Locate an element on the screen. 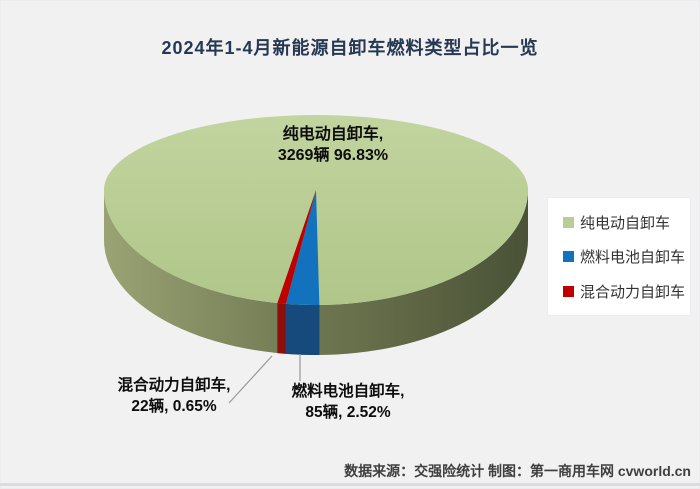 This screenshot has width=700, height=489. window-bottom-edge is located at coordinates (350, 484).